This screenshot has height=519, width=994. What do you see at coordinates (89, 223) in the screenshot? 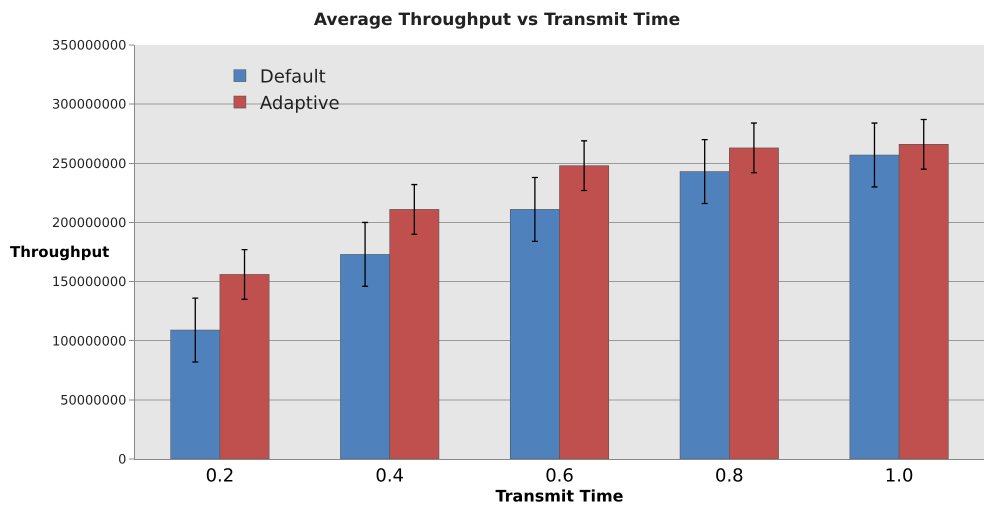
I see `y-tick-label: 200000000` at bounding box center [89, 223].